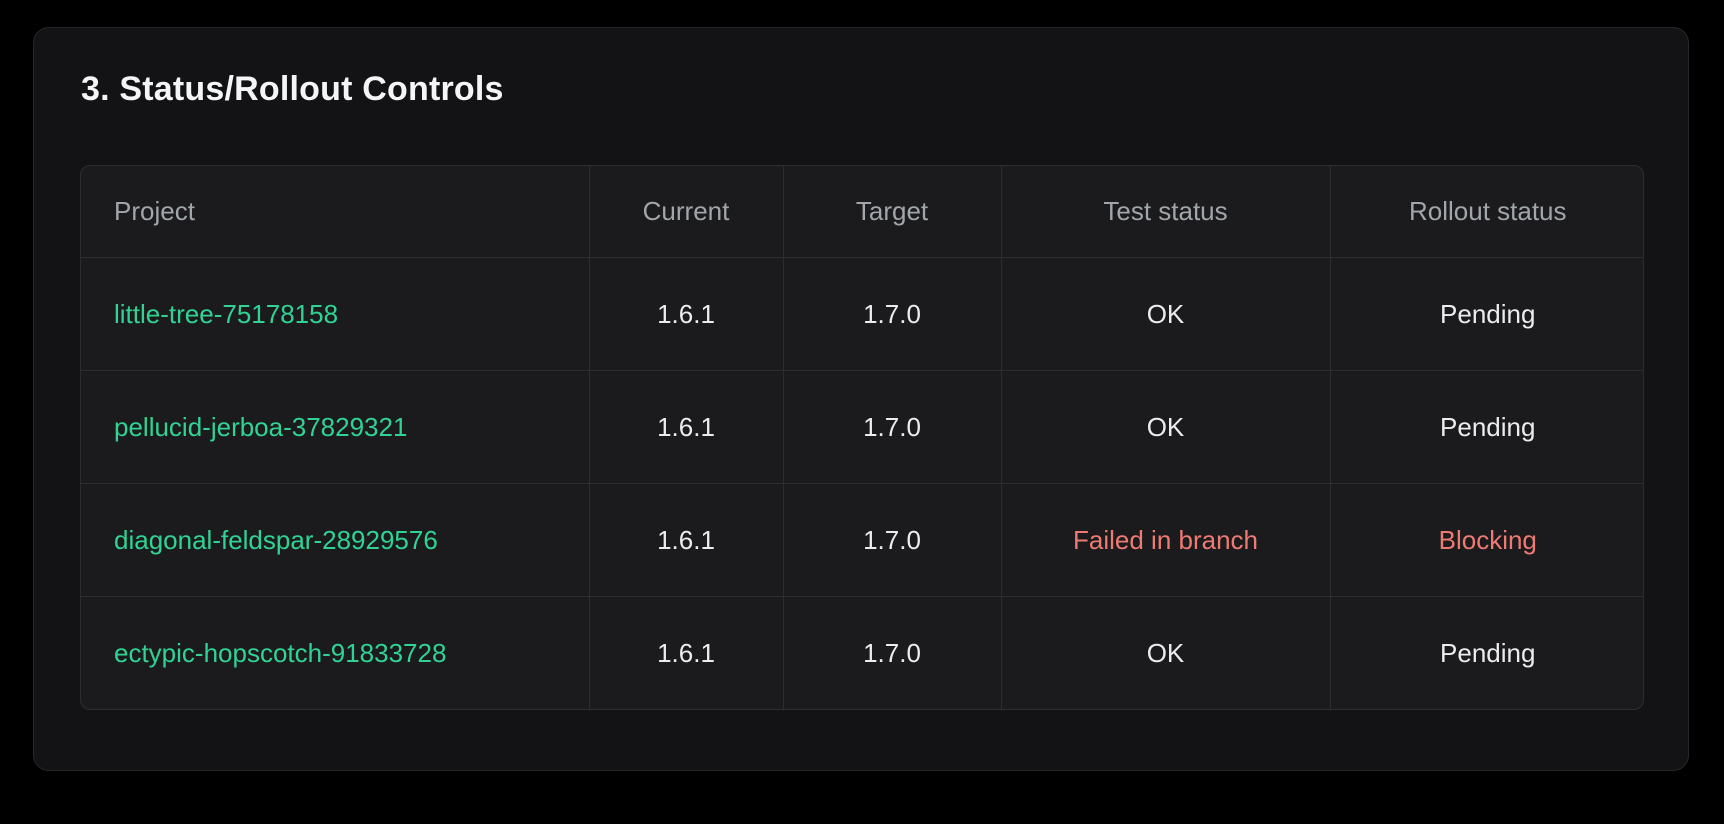 This screenshot has height=824, width=1724. What do you see at coordinates (685, 212) in the screenshot?
I see `column-header-current: Current` at bounding box center [685, 212].